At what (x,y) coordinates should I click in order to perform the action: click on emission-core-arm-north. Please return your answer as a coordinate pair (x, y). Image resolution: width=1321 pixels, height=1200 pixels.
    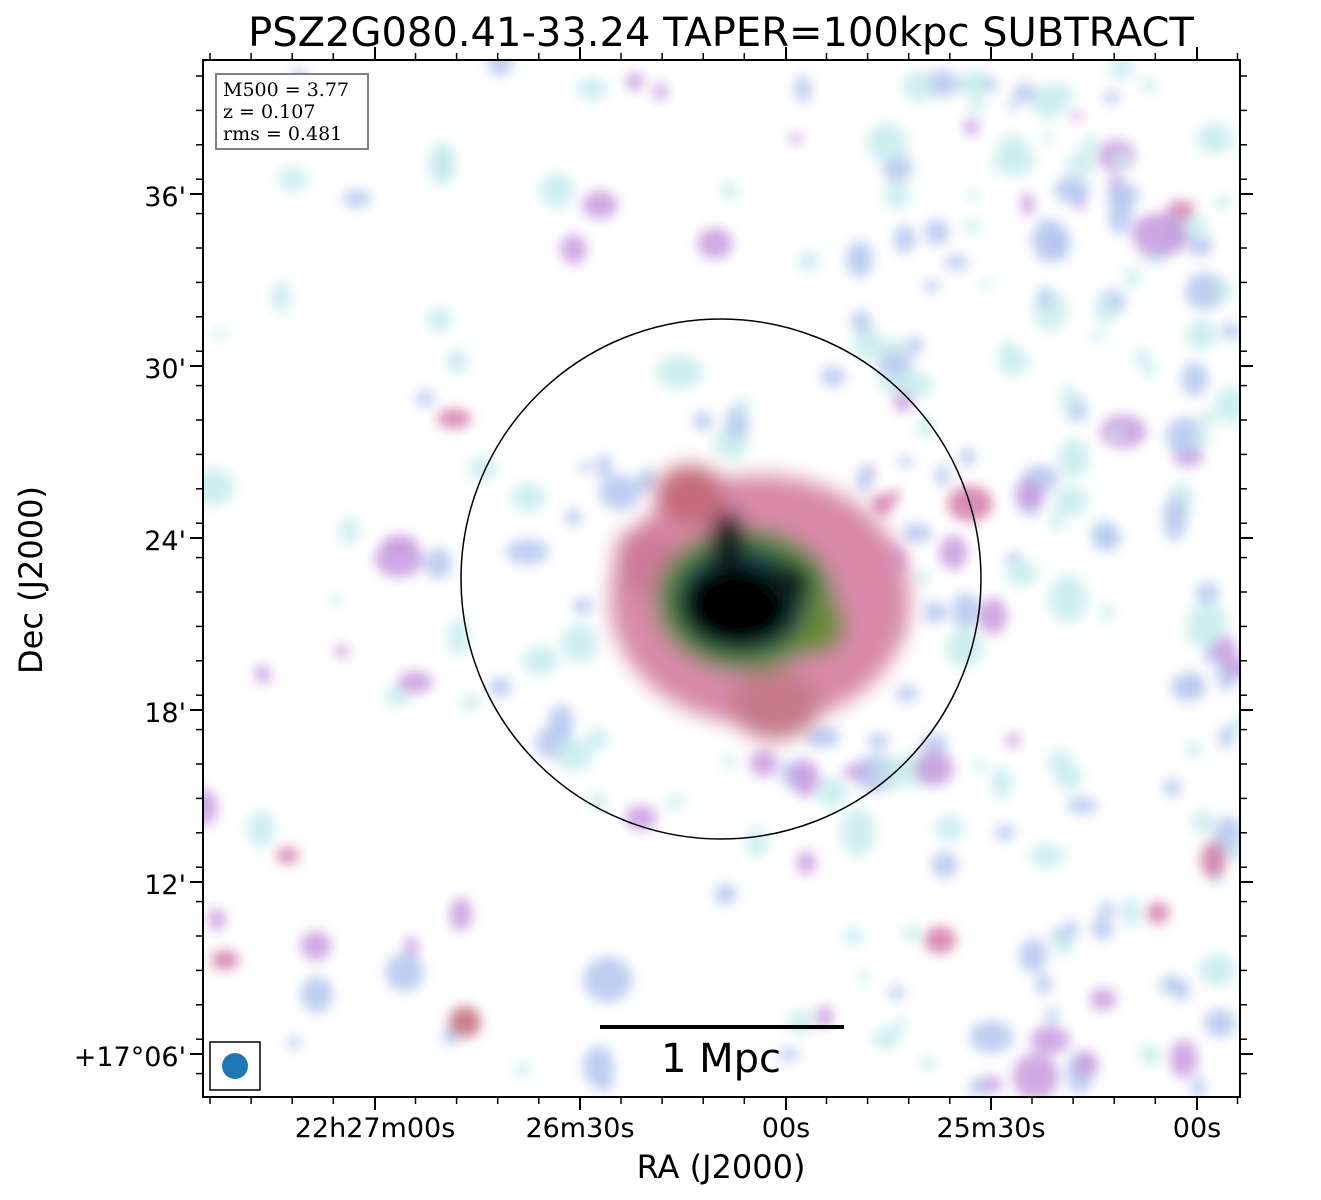
    Looking at the image, I should click on (728, 540).